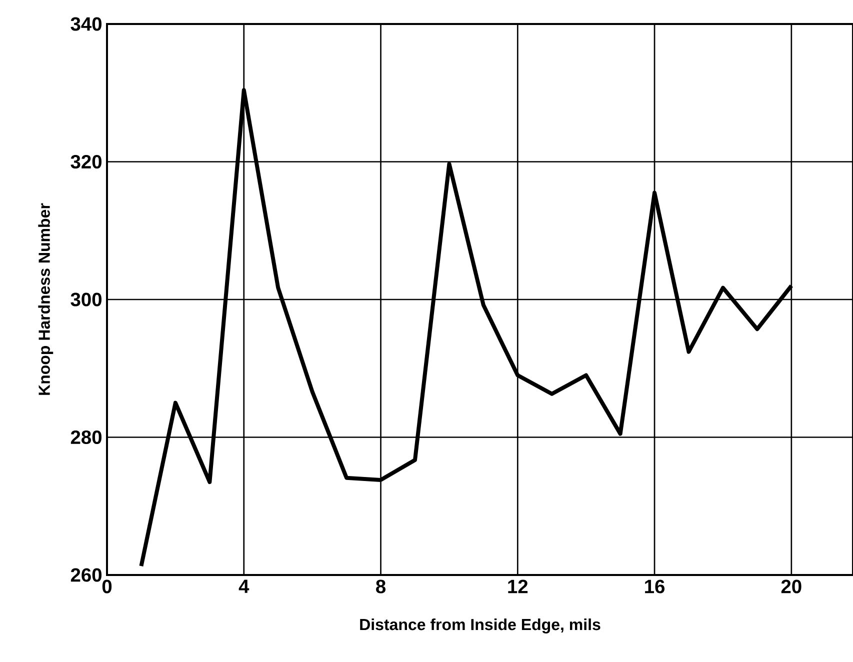 This screenshot has height=662, width=853. Describe the element at coordinates (244, 586) in the screenshot. I see `x-tick-label: 4` at that location.